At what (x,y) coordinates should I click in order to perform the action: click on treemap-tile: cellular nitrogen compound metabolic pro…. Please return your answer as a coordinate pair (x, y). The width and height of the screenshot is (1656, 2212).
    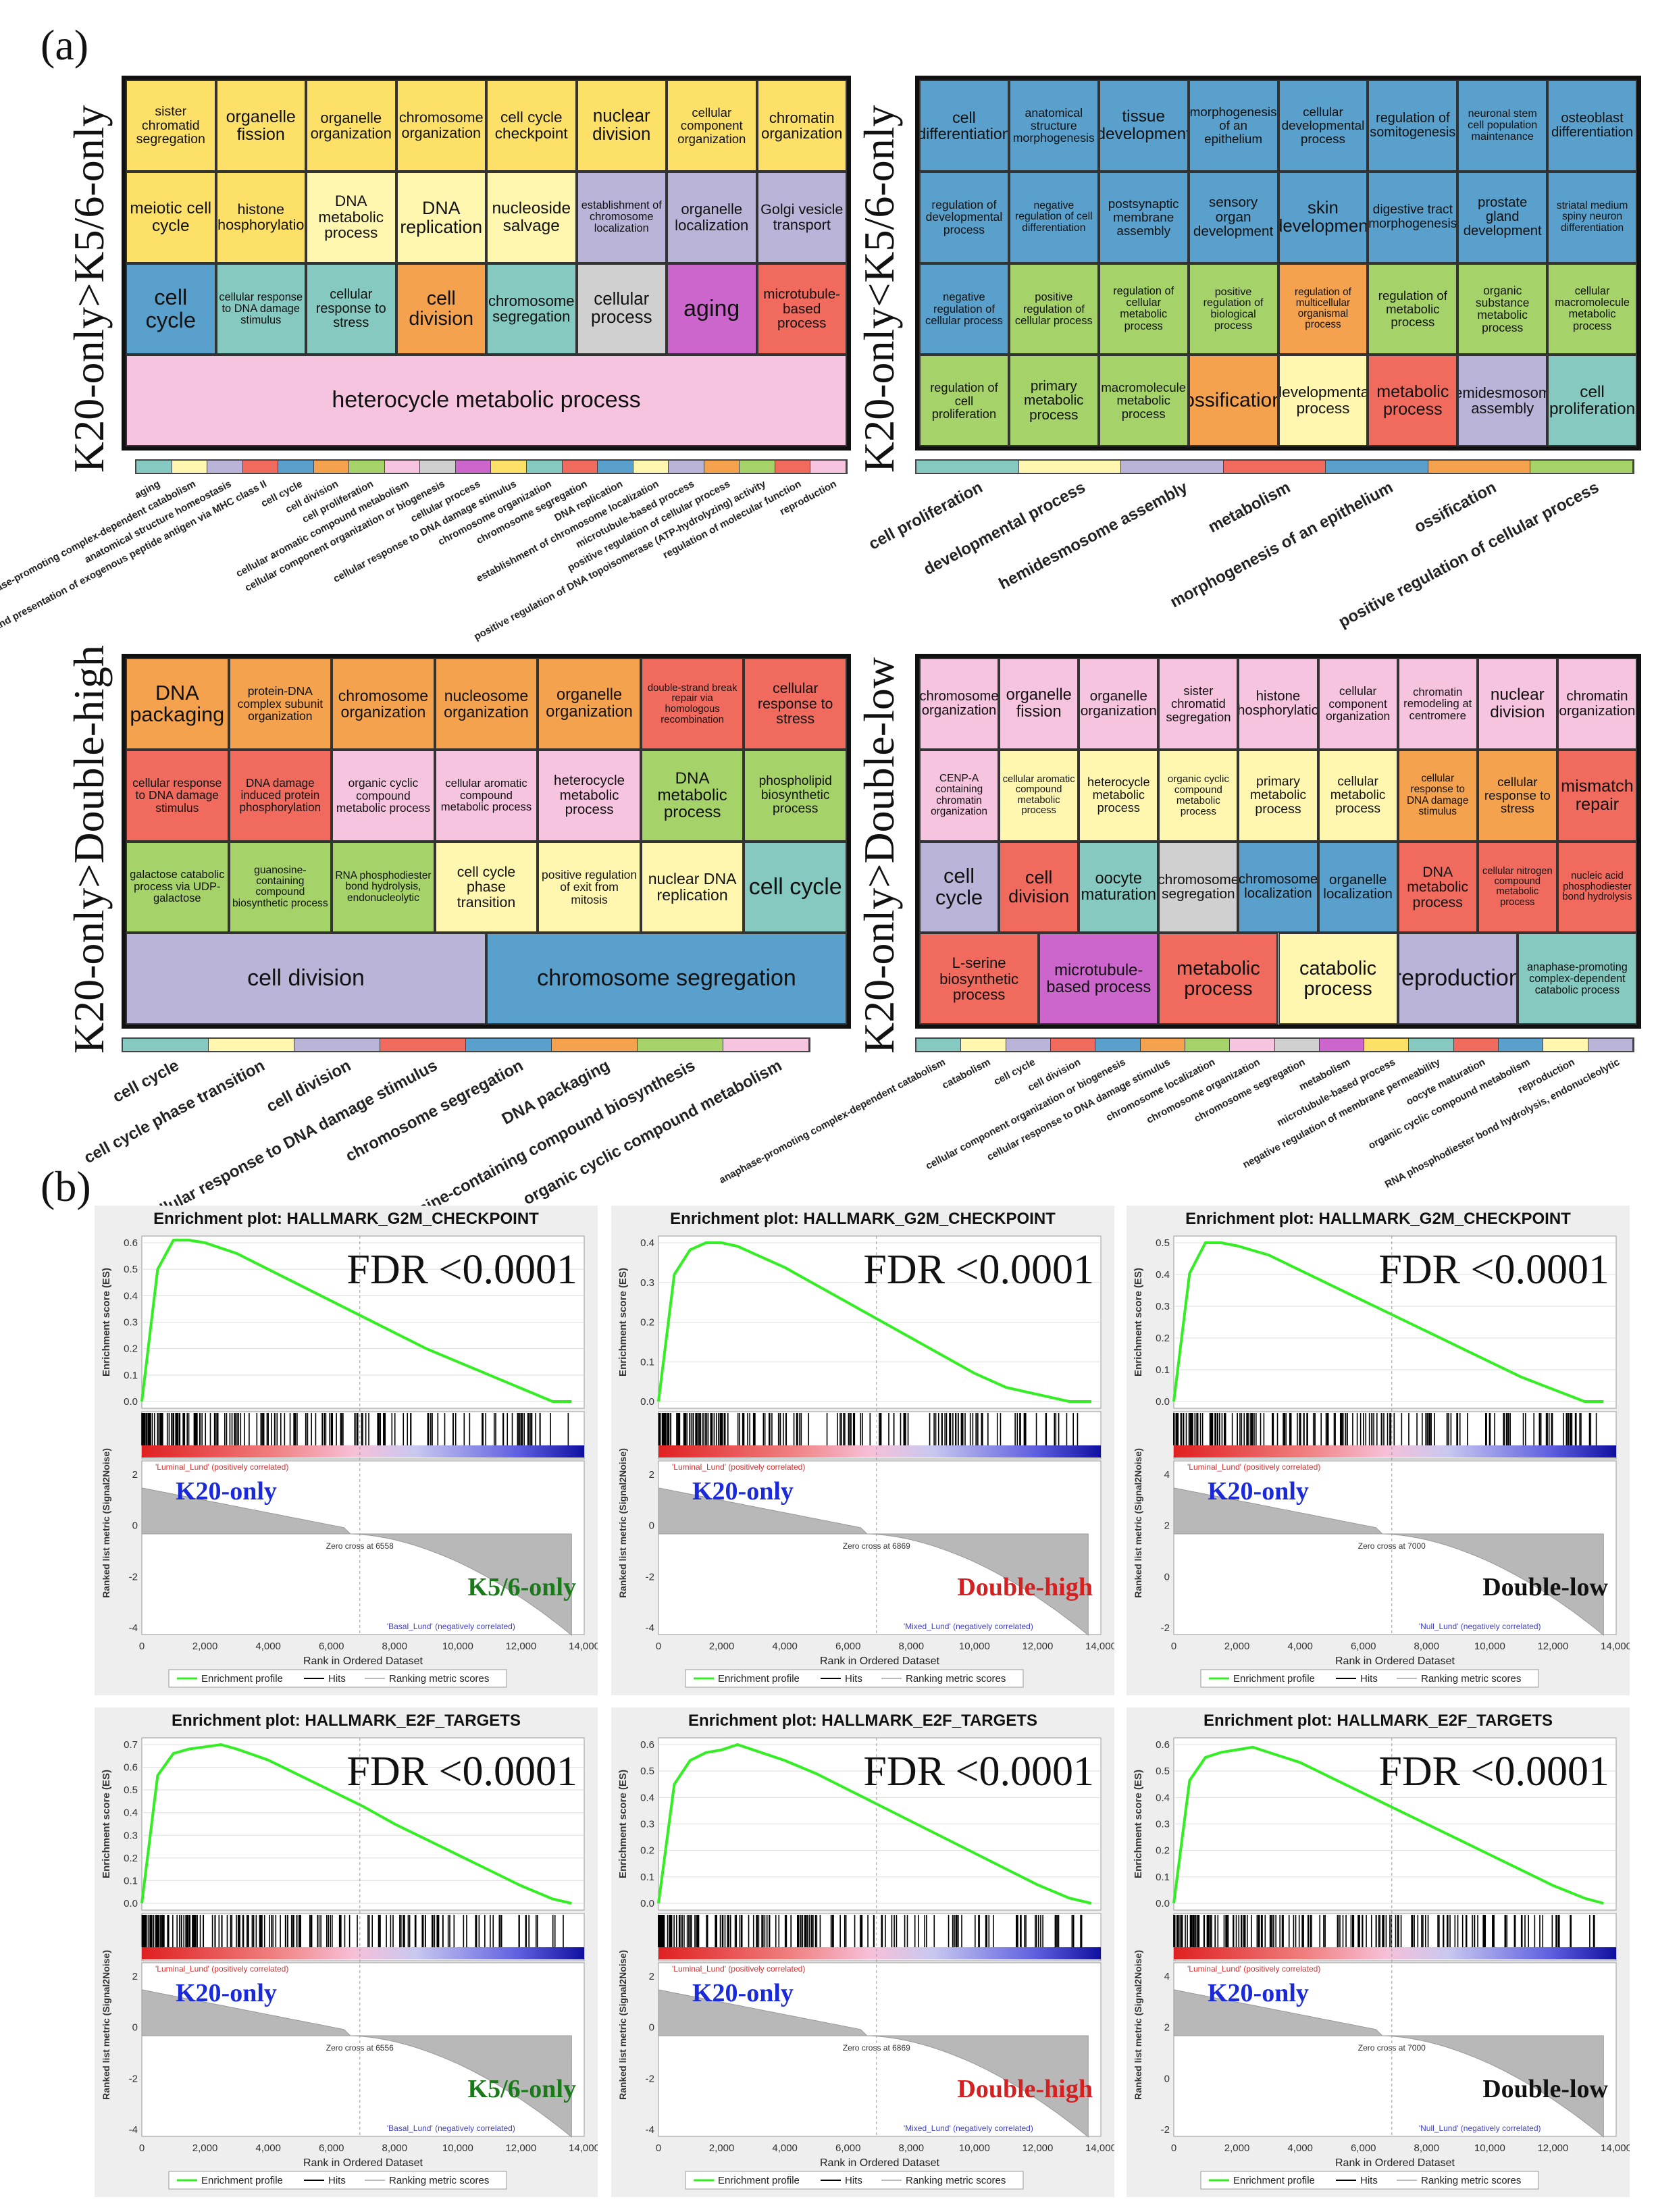
    Looking at the image, I should click on (1517, 887).